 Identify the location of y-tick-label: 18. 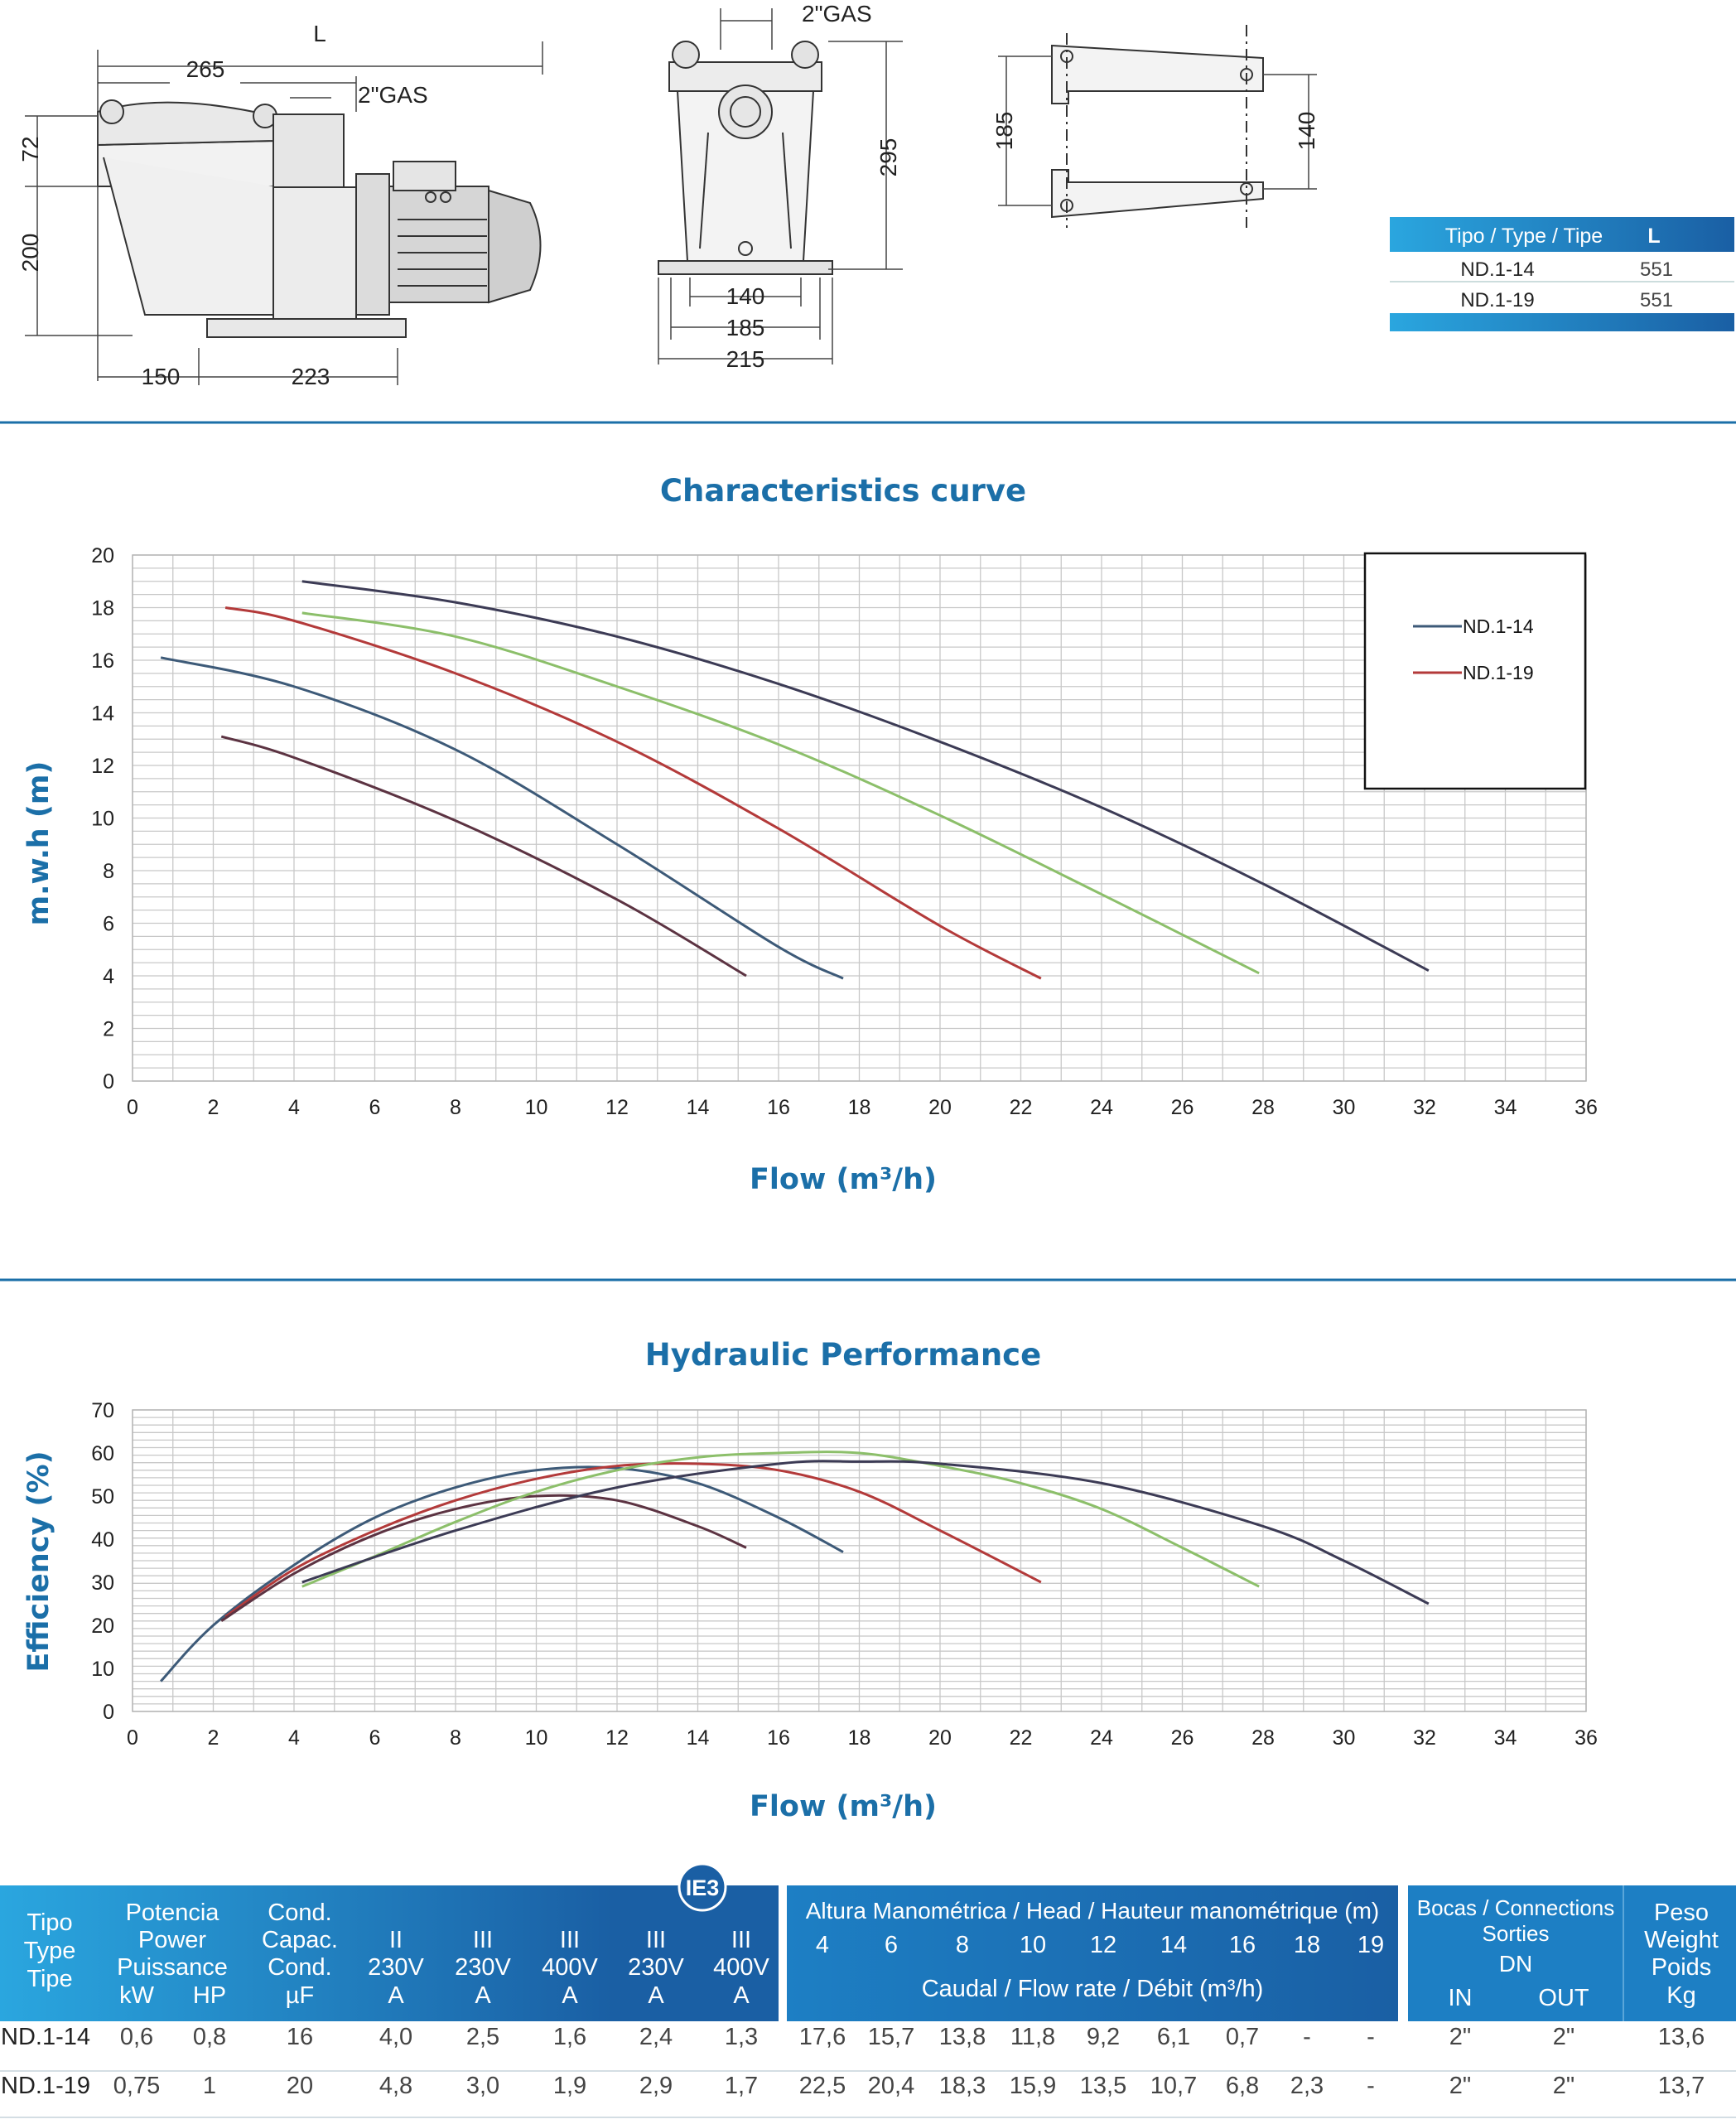
(102, 608).